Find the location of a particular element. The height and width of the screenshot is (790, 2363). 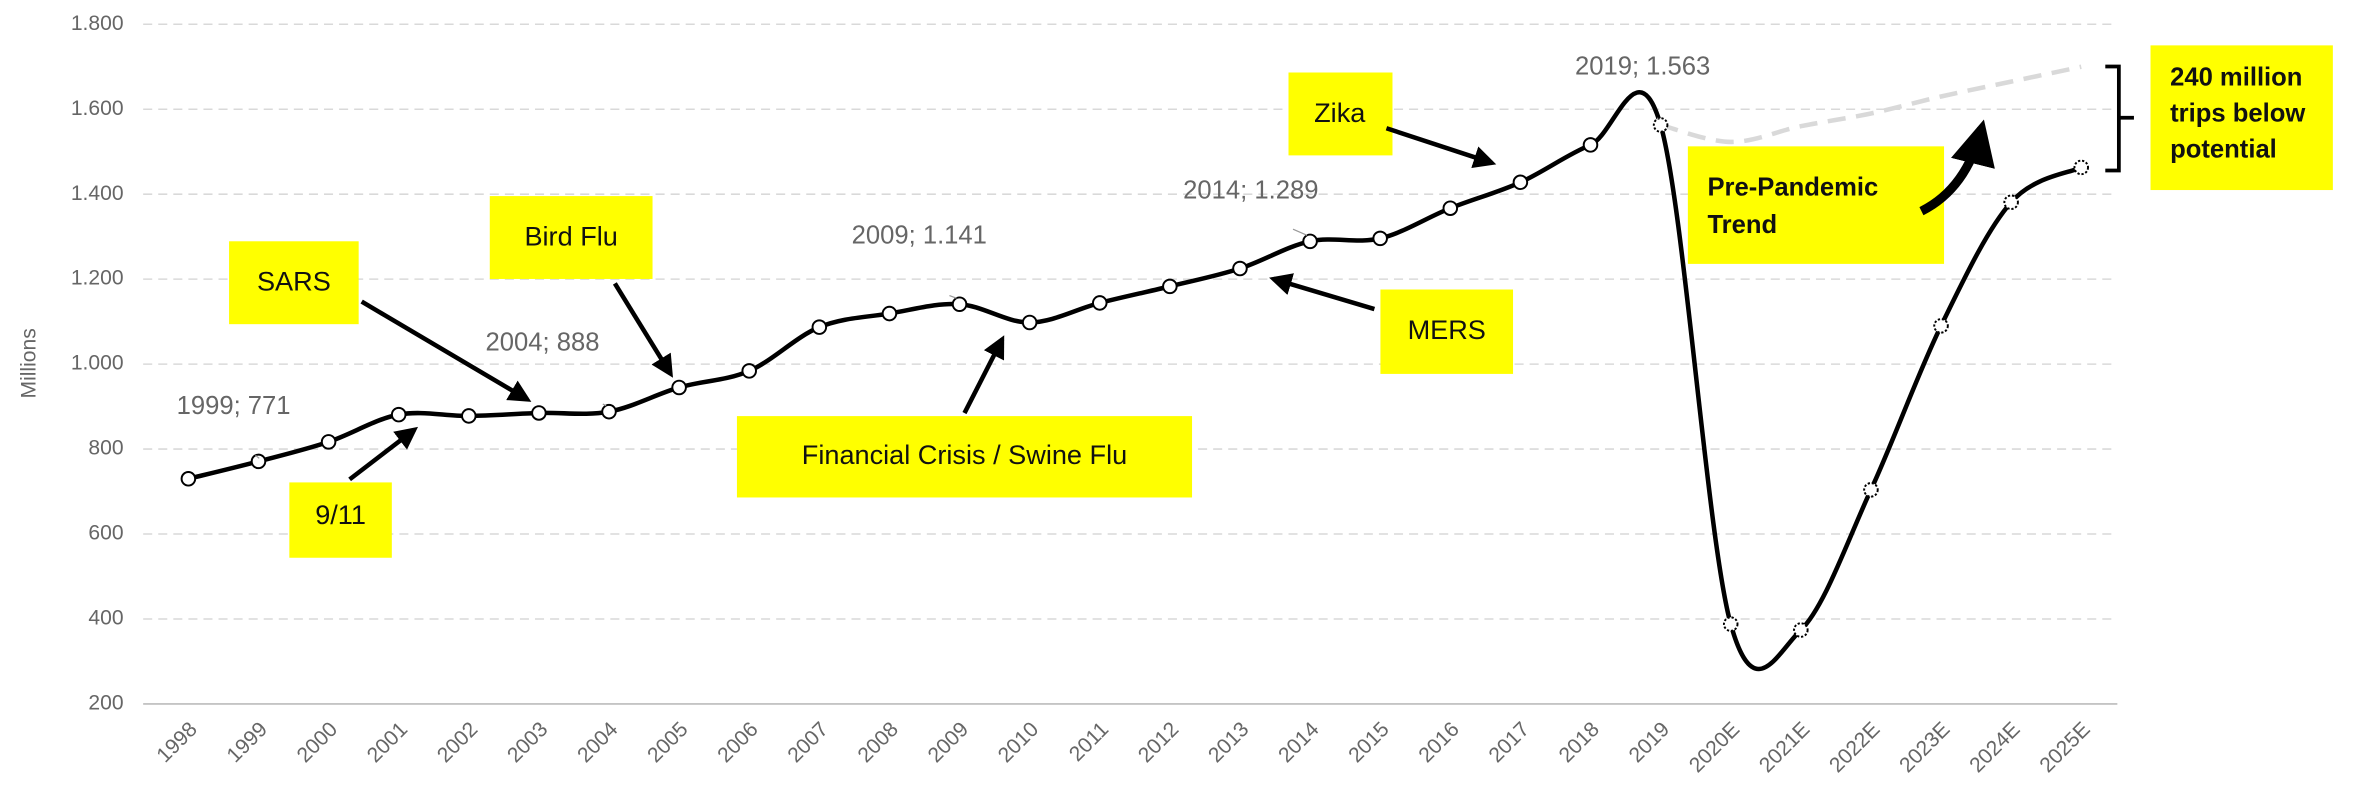

x-tick-label: 2013 is located at coordinates (1228, 742).